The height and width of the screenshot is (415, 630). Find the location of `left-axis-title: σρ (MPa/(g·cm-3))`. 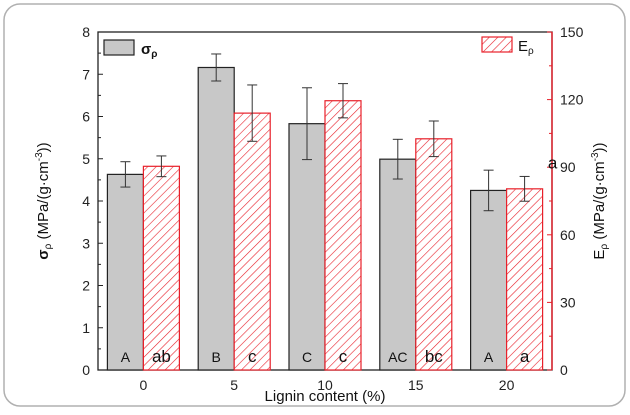

left-axis-title: σρ (MPa/(g·cm-3)) is located at coordinates (44, 200).